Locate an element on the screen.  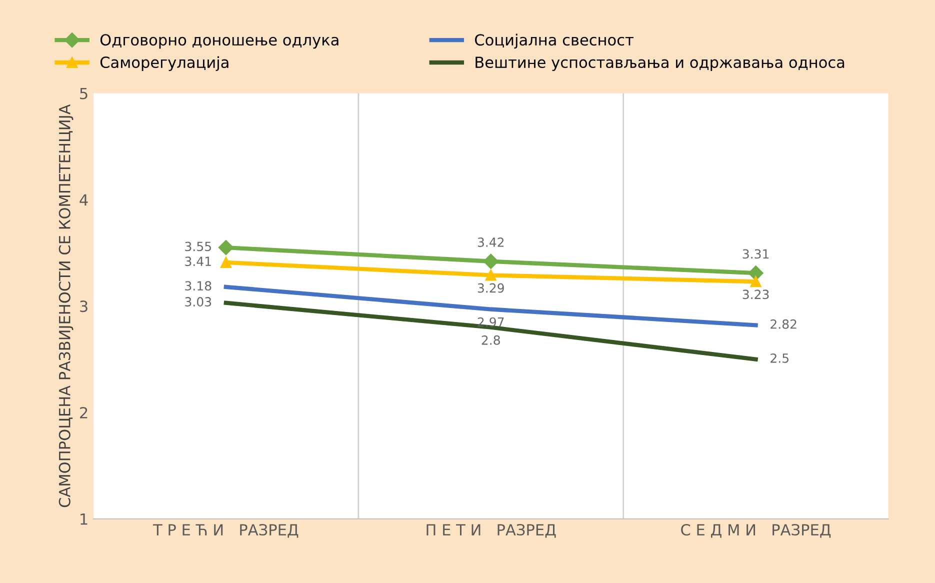
legend-label: Социјална свесност is located at coordinates (554, 41).